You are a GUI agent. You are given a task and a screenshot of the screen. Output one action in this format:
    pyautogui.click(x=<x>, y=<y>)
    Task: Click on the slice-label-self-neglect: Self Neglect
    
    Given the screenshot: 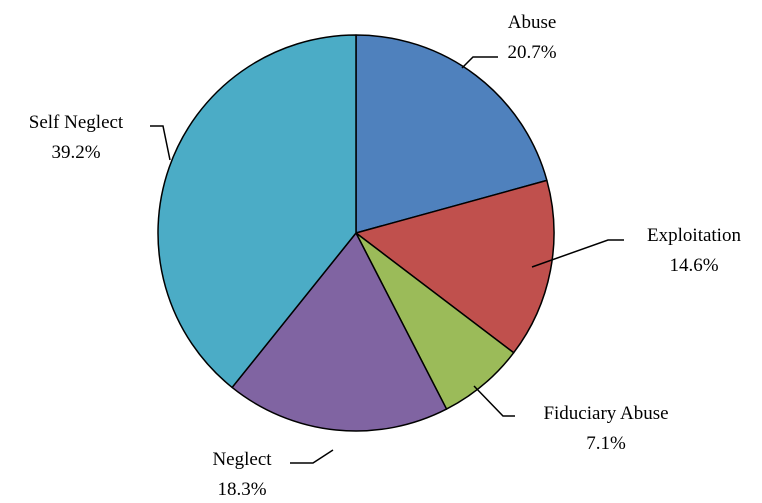 What is the action you would take?
    pyautogui.click(x=76, y=122)
    